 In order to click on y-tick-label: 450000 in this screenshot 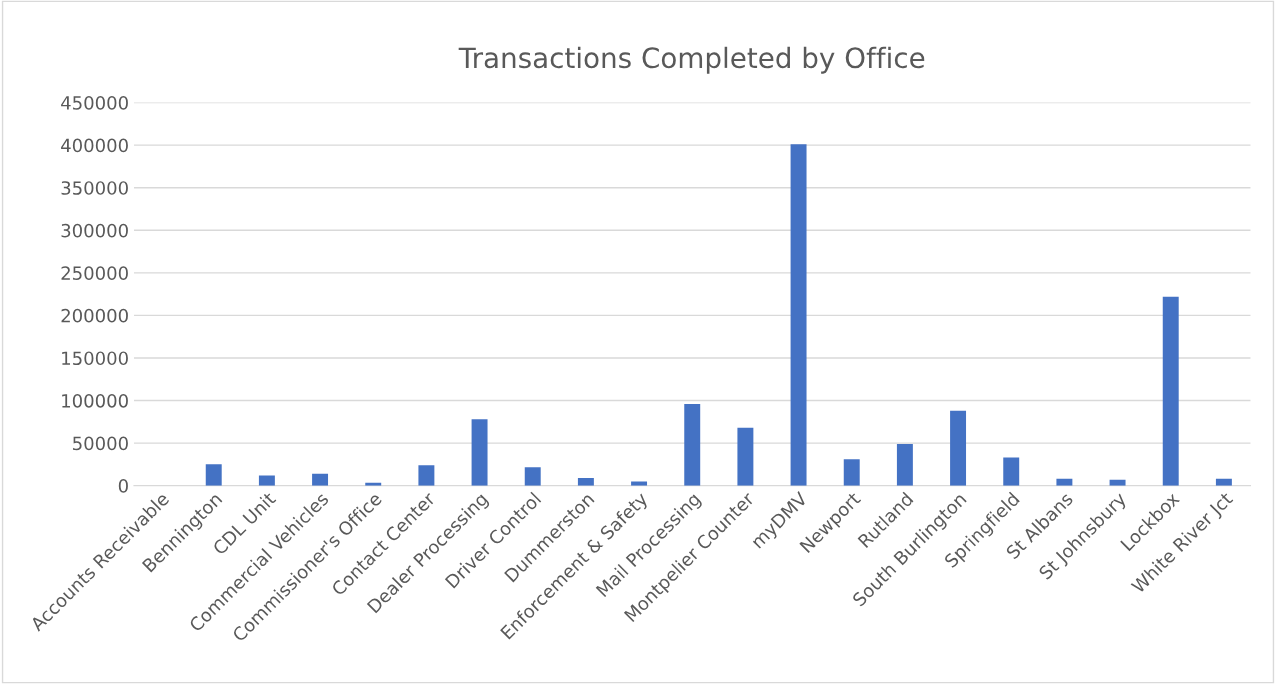, I will do `click(94, 103)`.